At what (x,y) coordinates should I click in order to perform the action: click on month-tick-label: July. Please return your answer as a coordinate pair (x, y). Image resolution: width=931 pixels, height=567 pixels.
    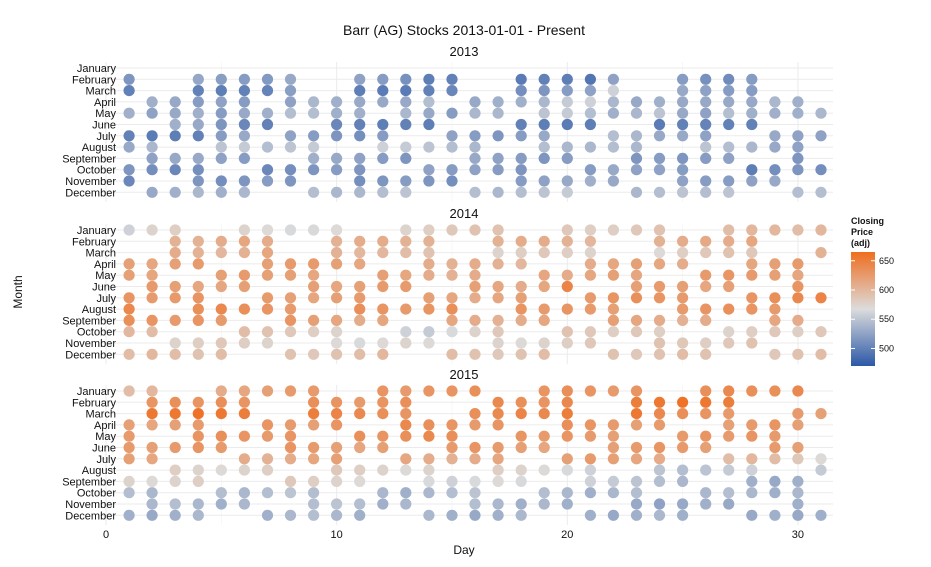
    Looking at the image, I should click on (106, 299).